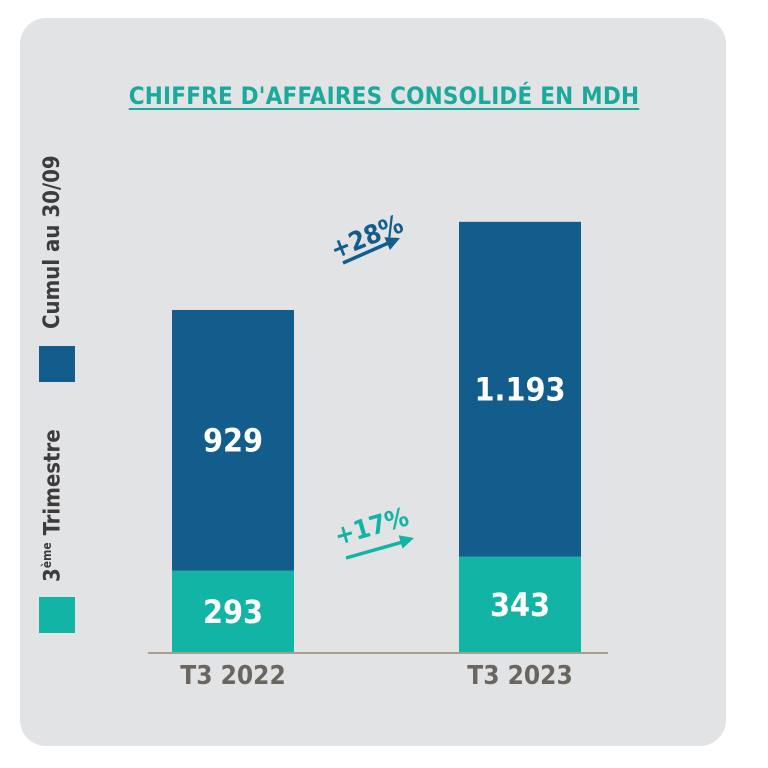 Image resolution: width=768 pixels, height=768 pixels. Describe the element at coordinates (519, 676) in the screenshot. I see `category-tick-label: T3 2023` at that location.